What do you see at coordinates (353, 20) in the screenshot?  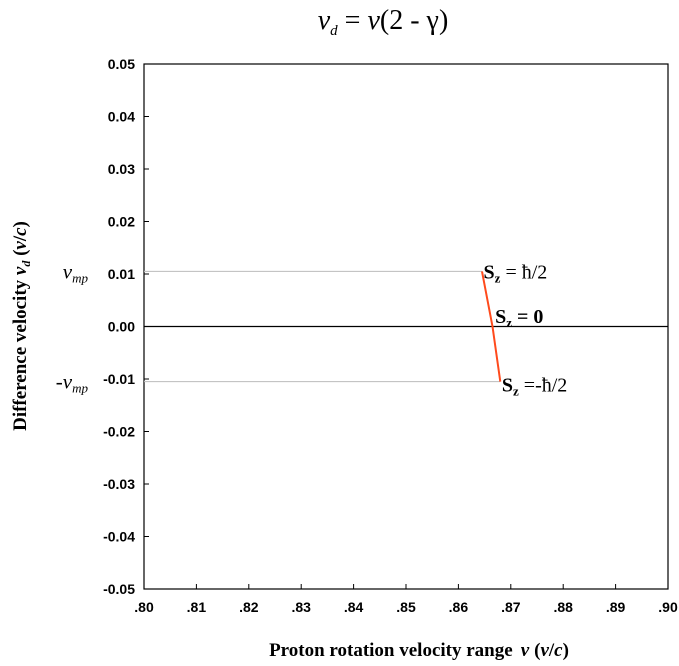 I see `title-eq: =` at bounding box center [353, 20].